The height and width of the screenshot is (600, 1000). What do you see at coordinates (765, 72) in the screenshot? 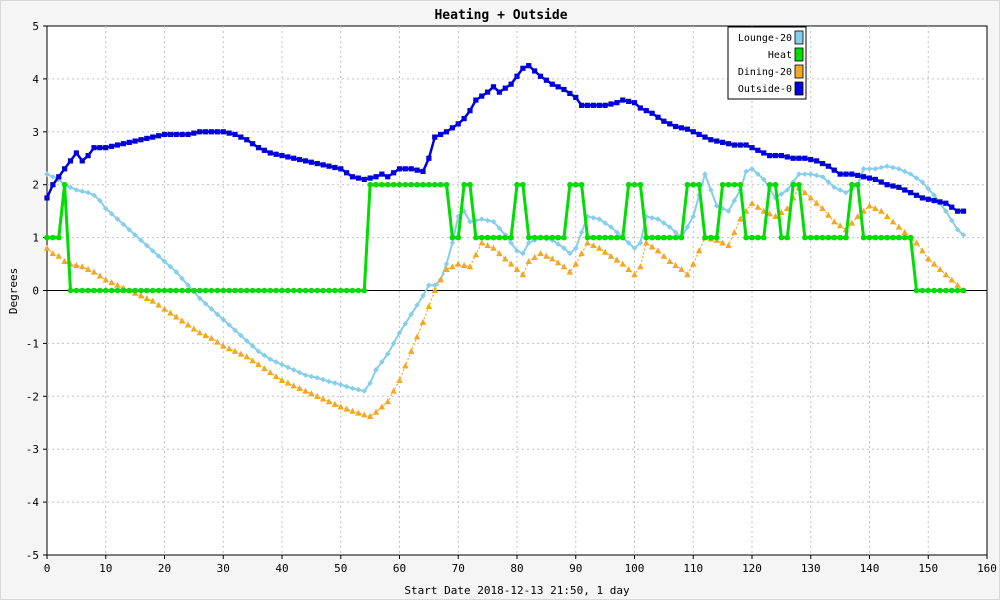
I see `legend-label: Dining-20` at bounding box center [765, 72].